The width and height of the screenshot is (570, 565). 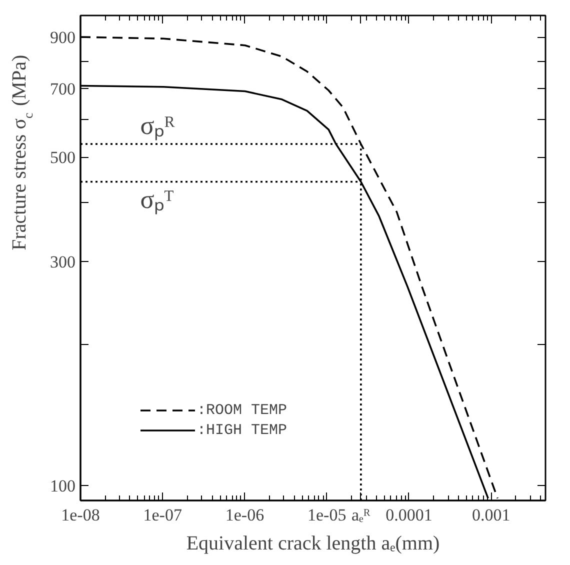 I want to click on x-tick-label: 1e-06, so click(x=244, y=515).